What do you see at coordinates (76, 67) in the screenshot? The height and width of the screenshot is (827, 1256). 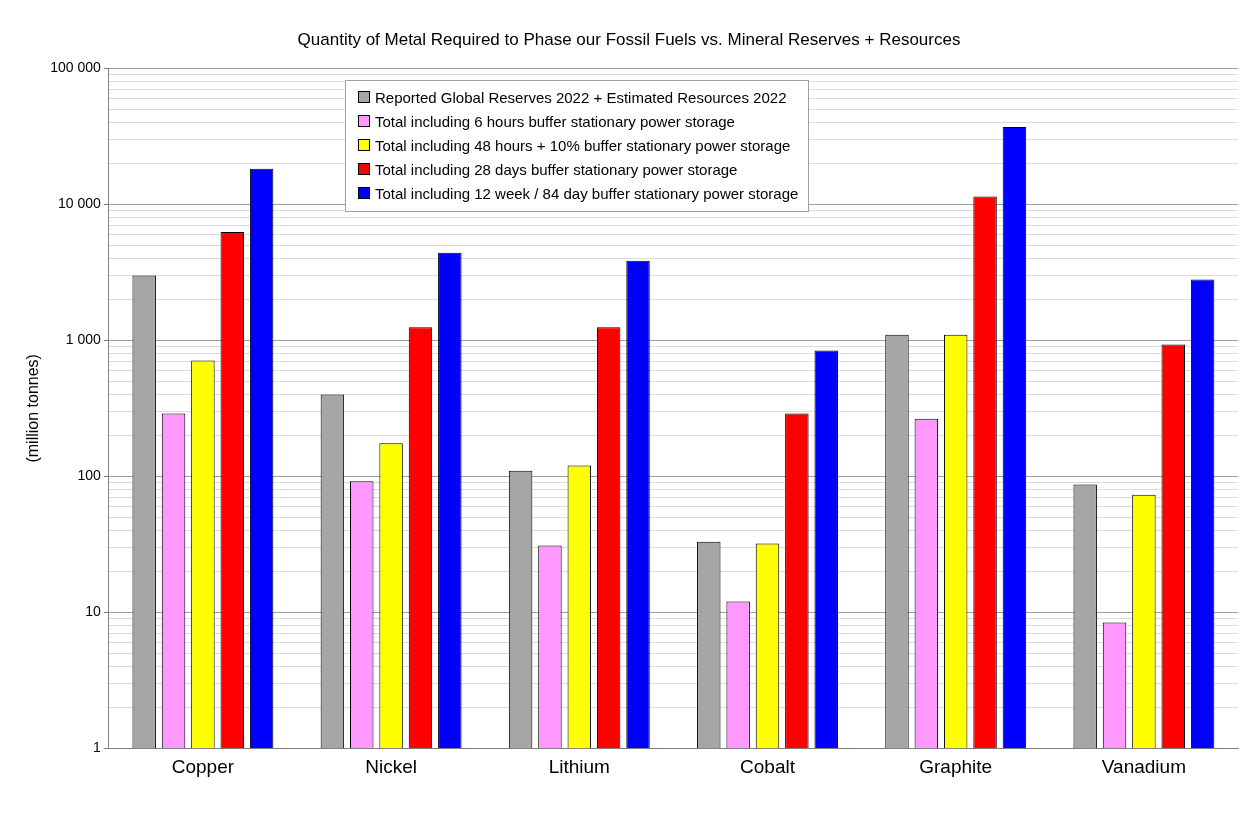 I see `y-tick-label: 100 000` at bounding box center [76, 67].